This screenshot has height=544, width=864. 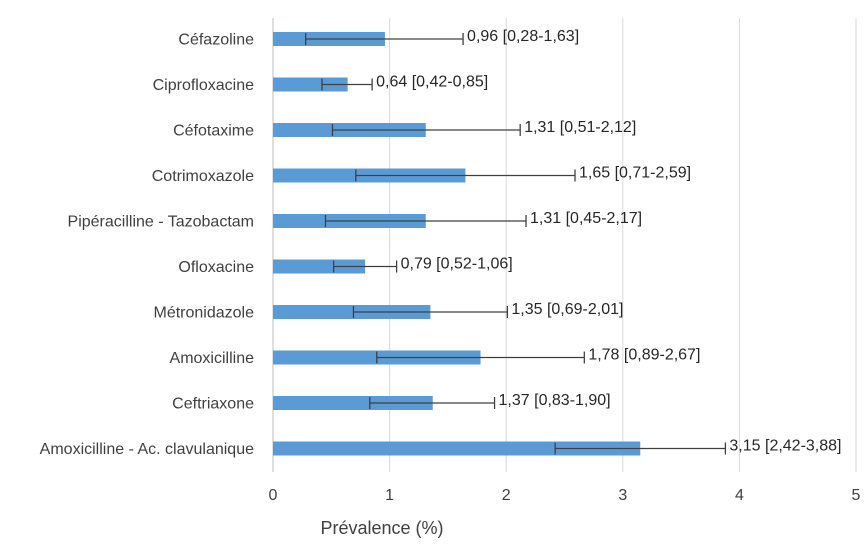 What do you see at coordinates (161, 222) in the screenshot?
I see `category-label: Pipéracilline - Tazobactam` at bounding box center [161, 222].